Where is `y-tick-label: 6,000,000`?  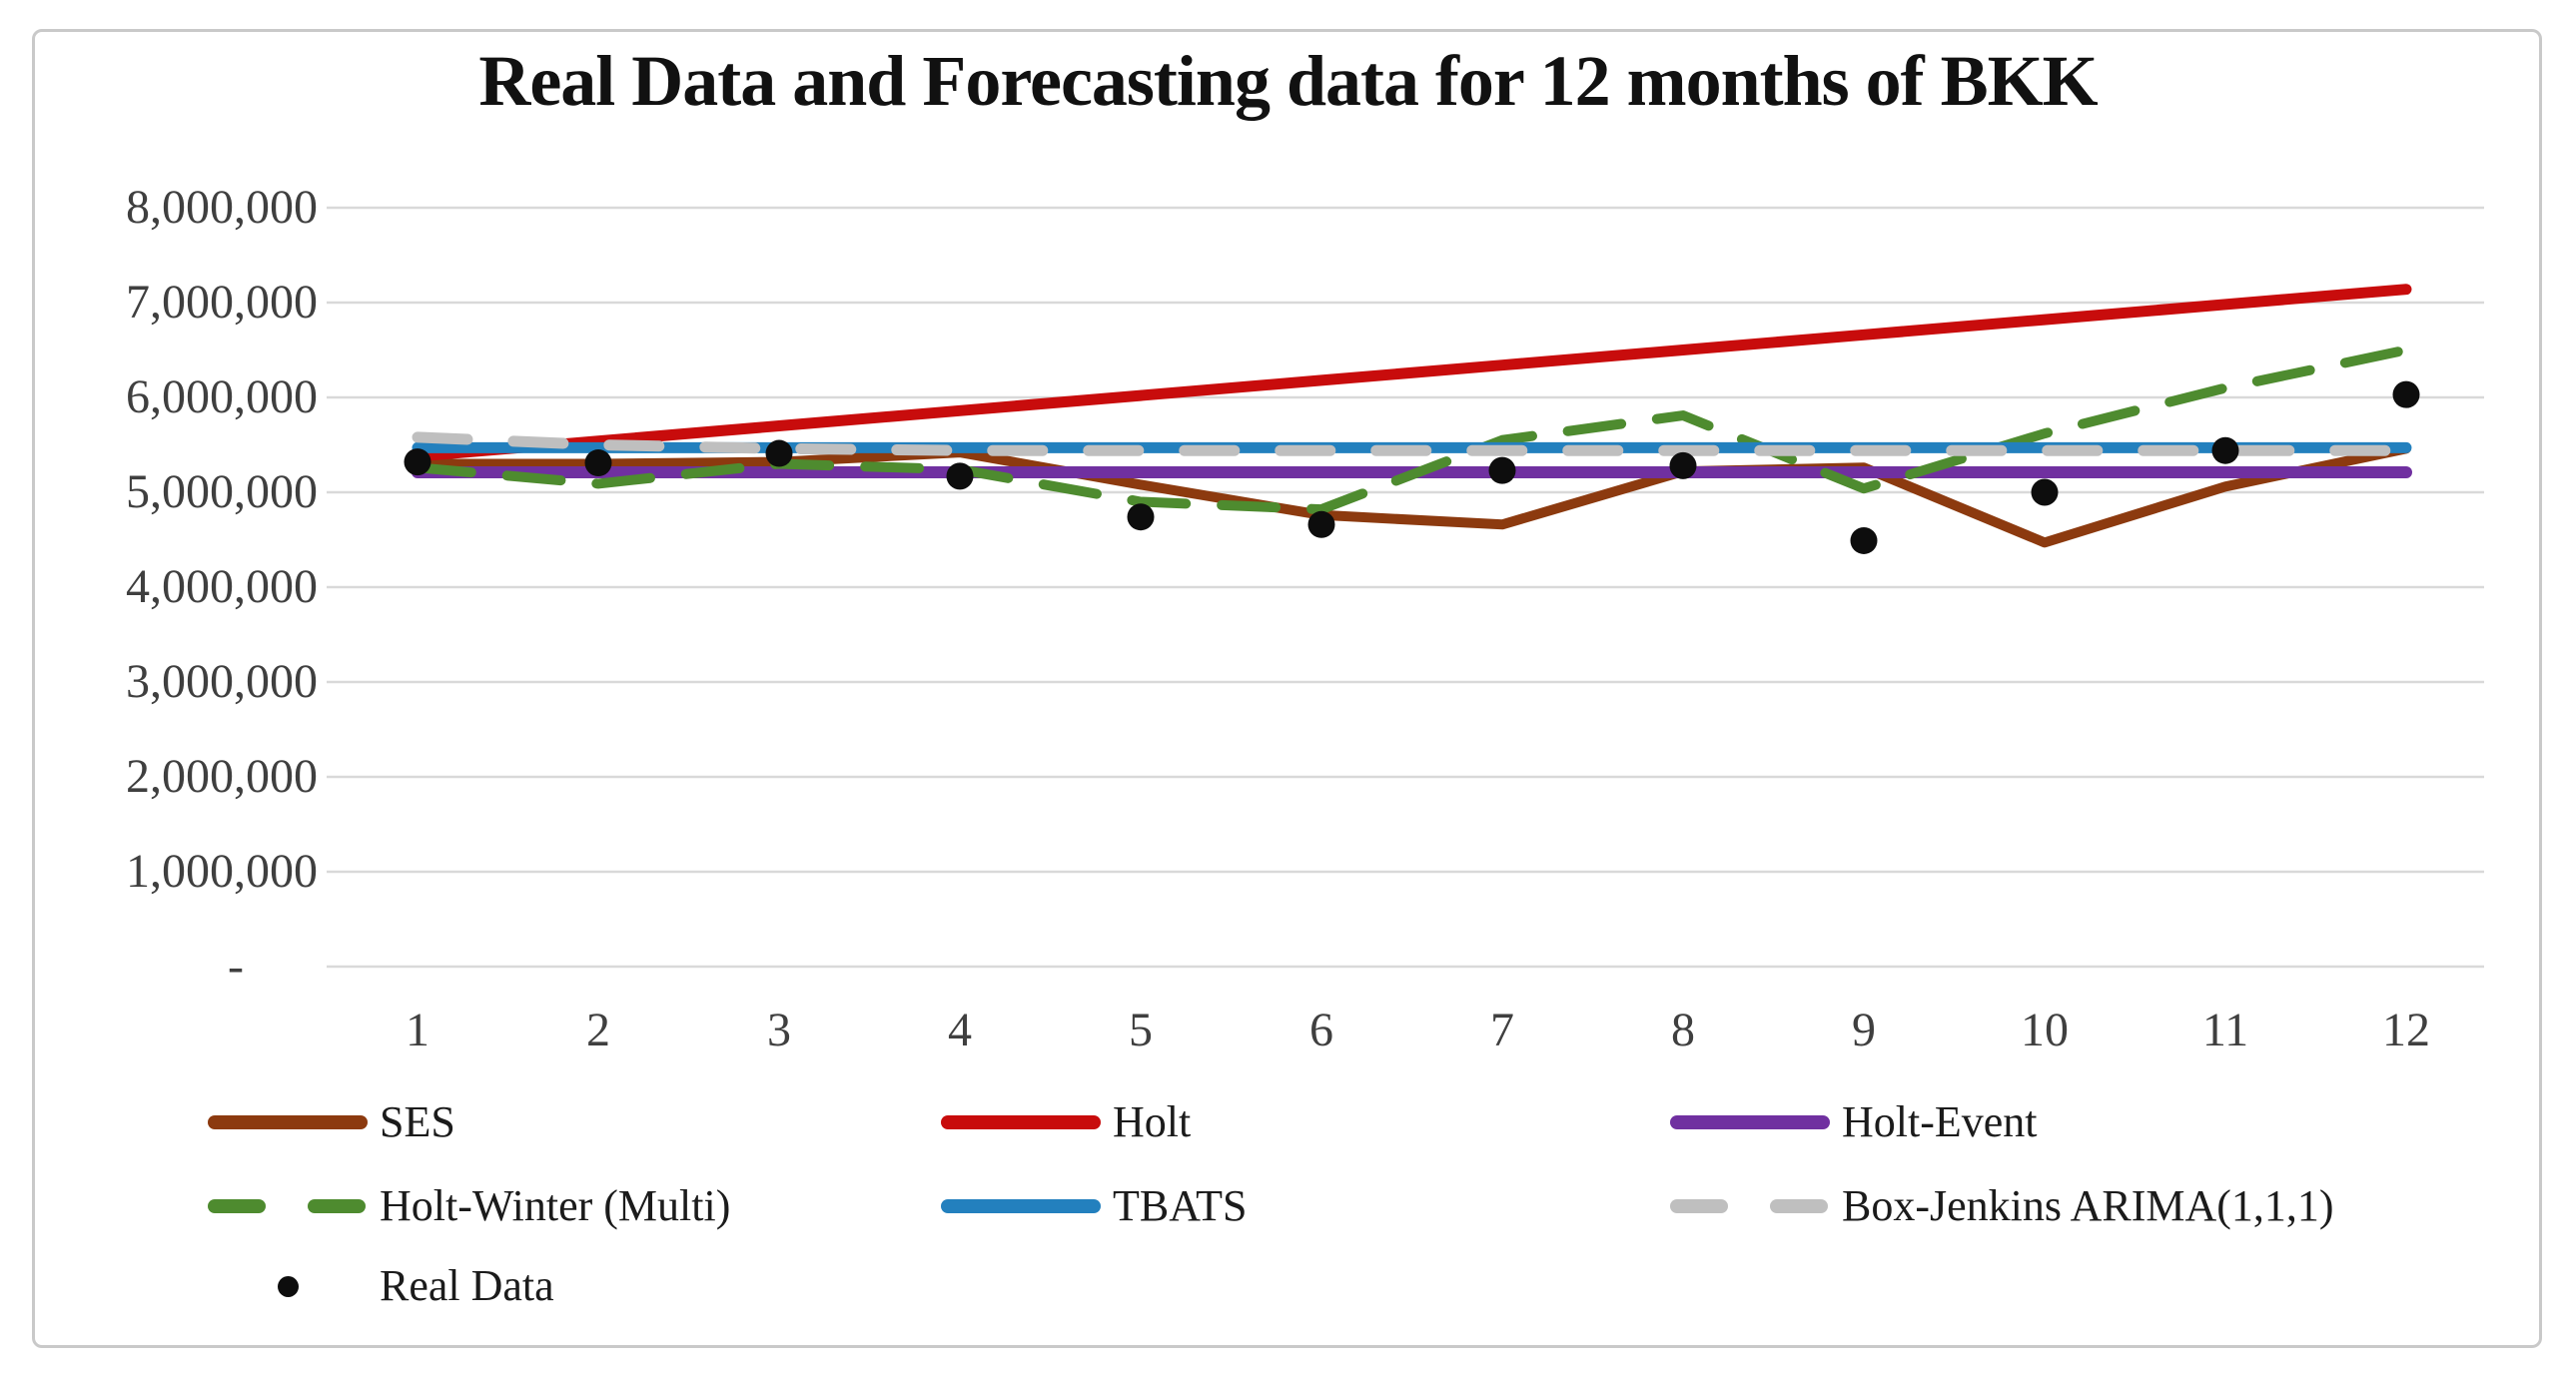 y-tick-label: 6,000,000 is located at coordinates (222, 396).